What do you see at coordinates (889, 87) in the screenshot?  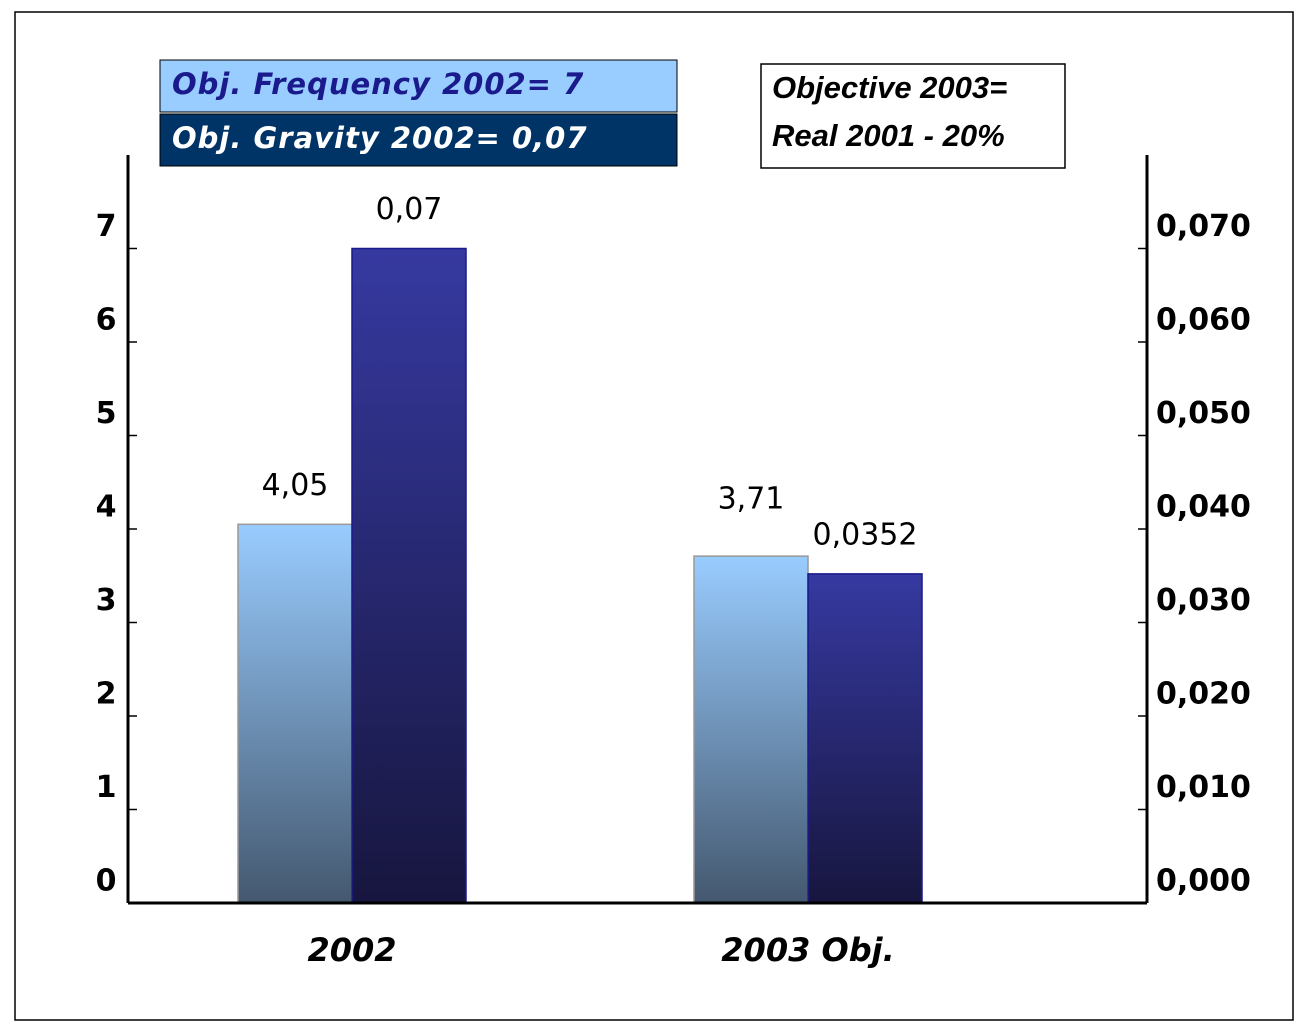 I see `annotation: Objective 2003=` at bounding box center [889, 87].